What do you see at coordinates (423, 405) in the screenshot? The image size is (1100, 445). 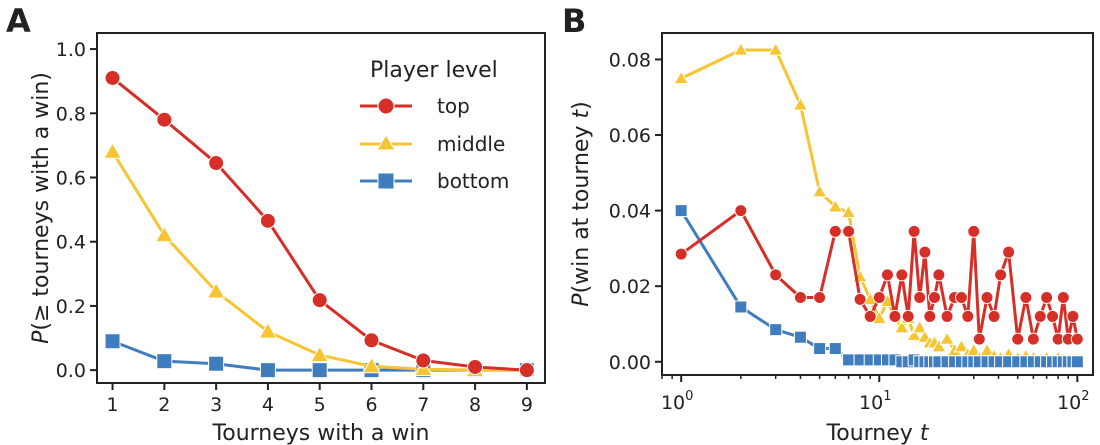 I see `panel-a-xtick-label: 7` at bounding box center [423, 405].